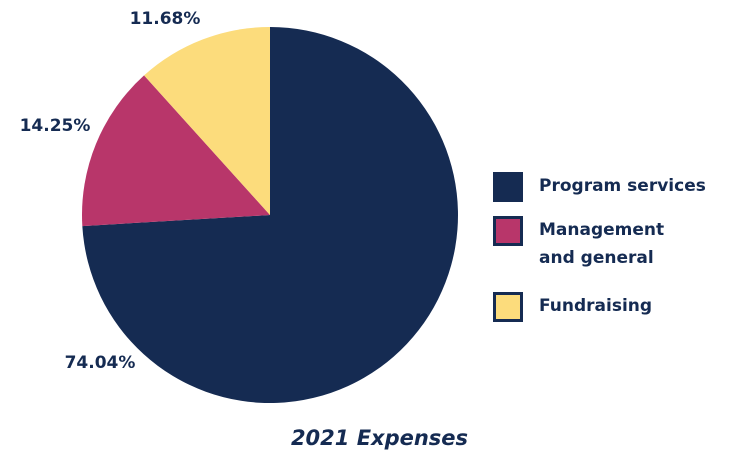 The width and height of the screenshot is (729, 470). I want to click on data-label: 74.04%, so click(100, 363).